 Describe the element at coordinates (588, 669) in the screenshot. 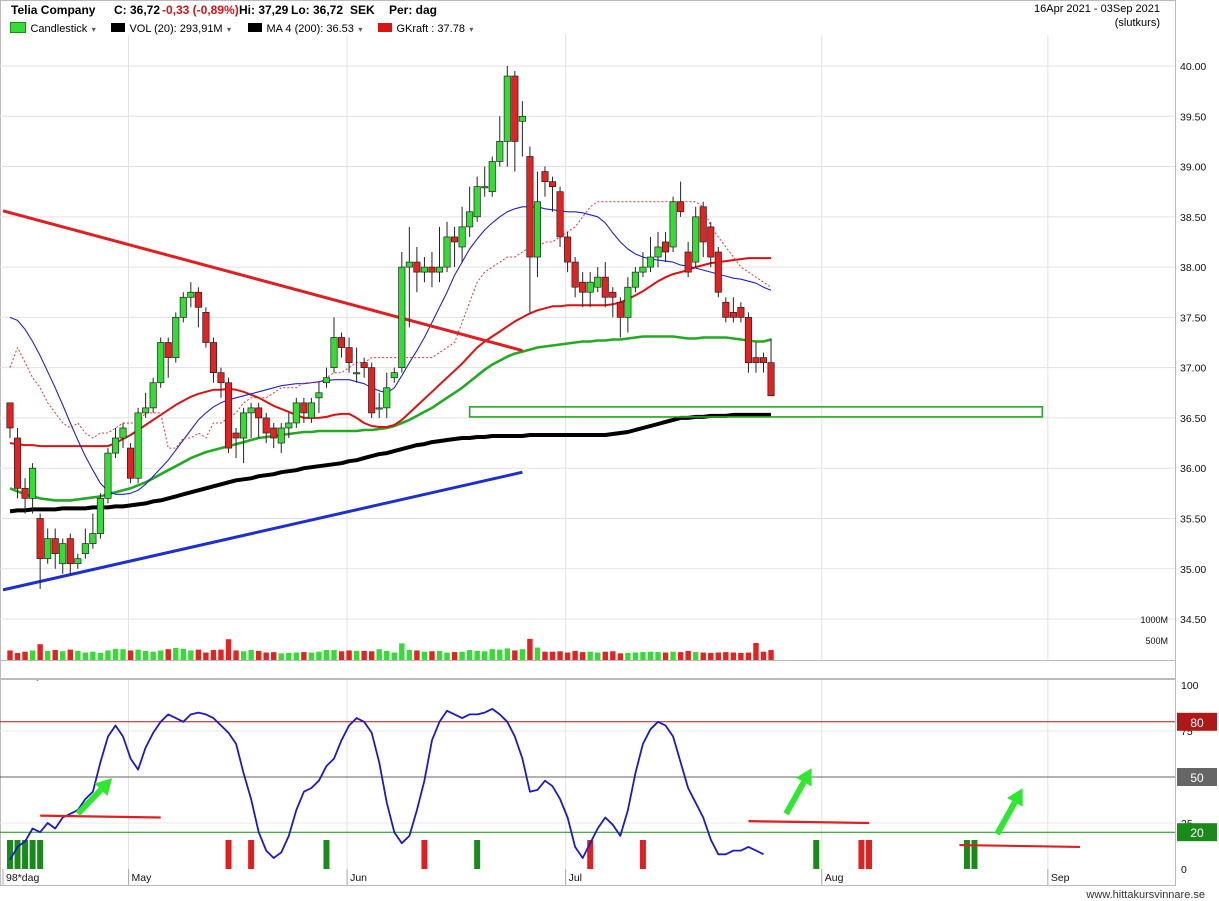

I see `oscillator-header-frame` at that location.